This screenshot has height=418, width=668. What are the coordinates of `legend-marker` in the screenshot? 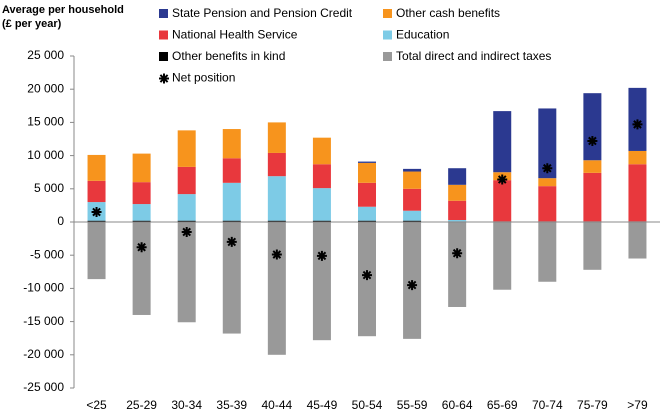 It's located at (164, 78).